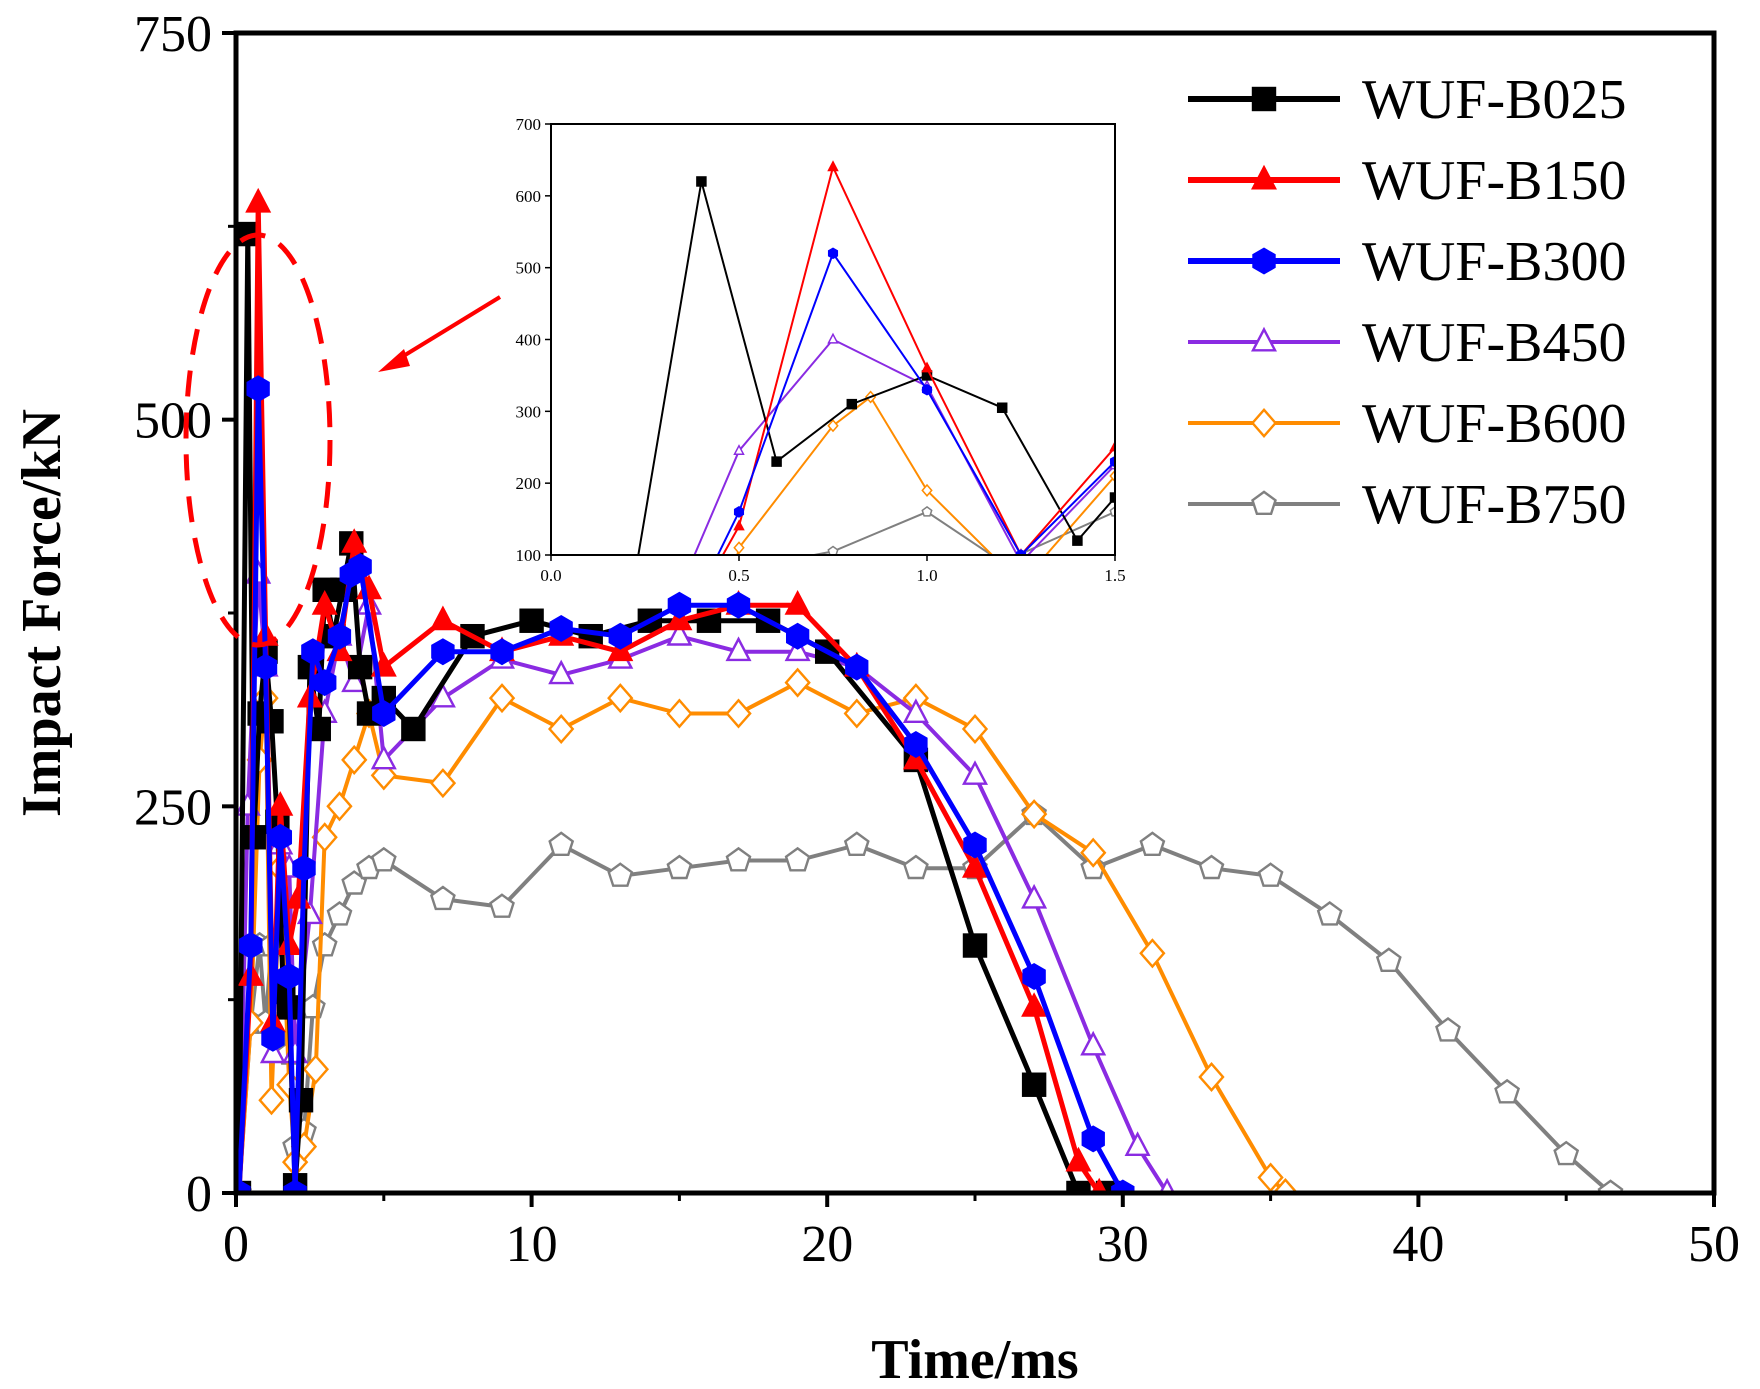  I want to click on legend-label-wuf-b150: WUF-B150, so click(1494, 181).